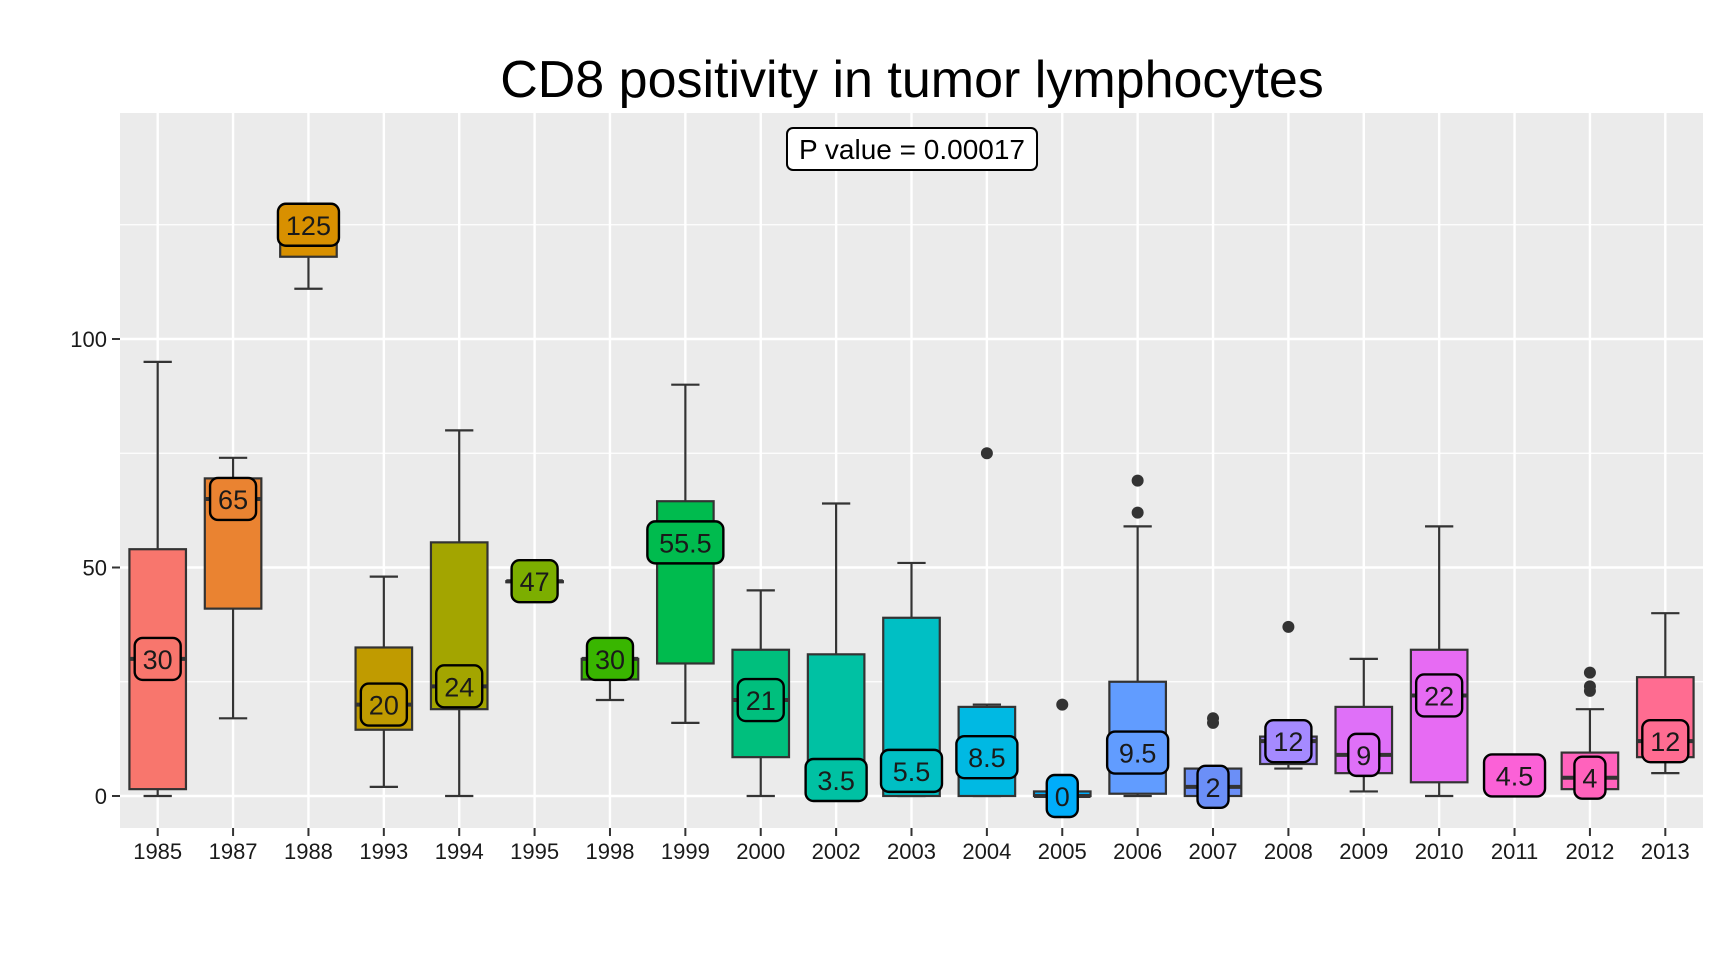  Describe the element at coordinates (685, 851) in the screenshot. I see `x-tick-label: 1999` at that location.